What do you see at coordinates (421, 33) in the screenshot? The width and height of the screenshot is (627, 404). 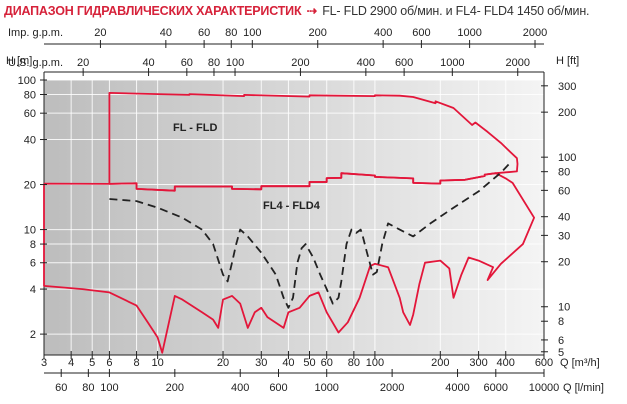 I see `tick-label-imp: 600` at bounding box center [421, 33].